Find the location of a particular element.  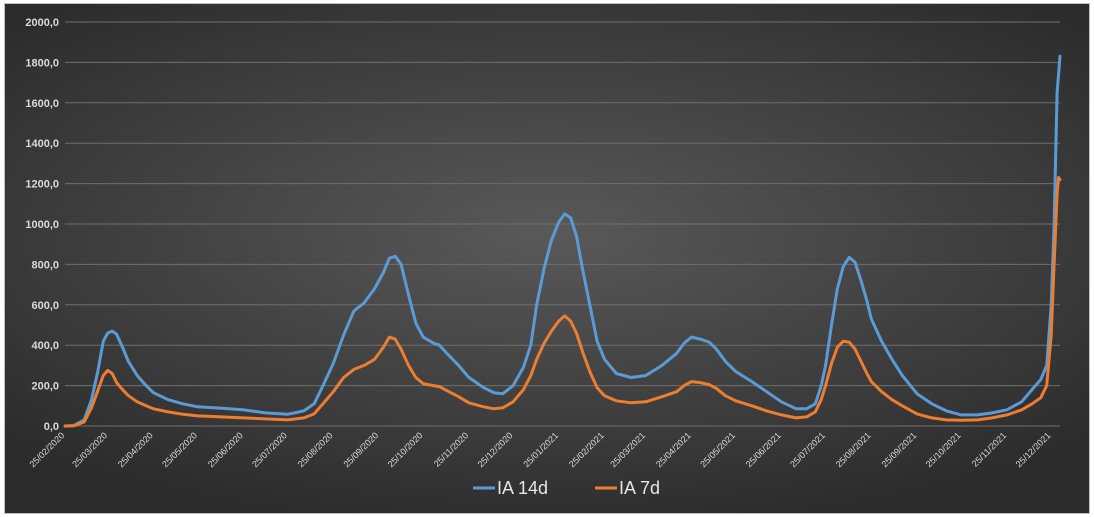

y-tick-label: 2000,0 is located at coordinates (42, 23).